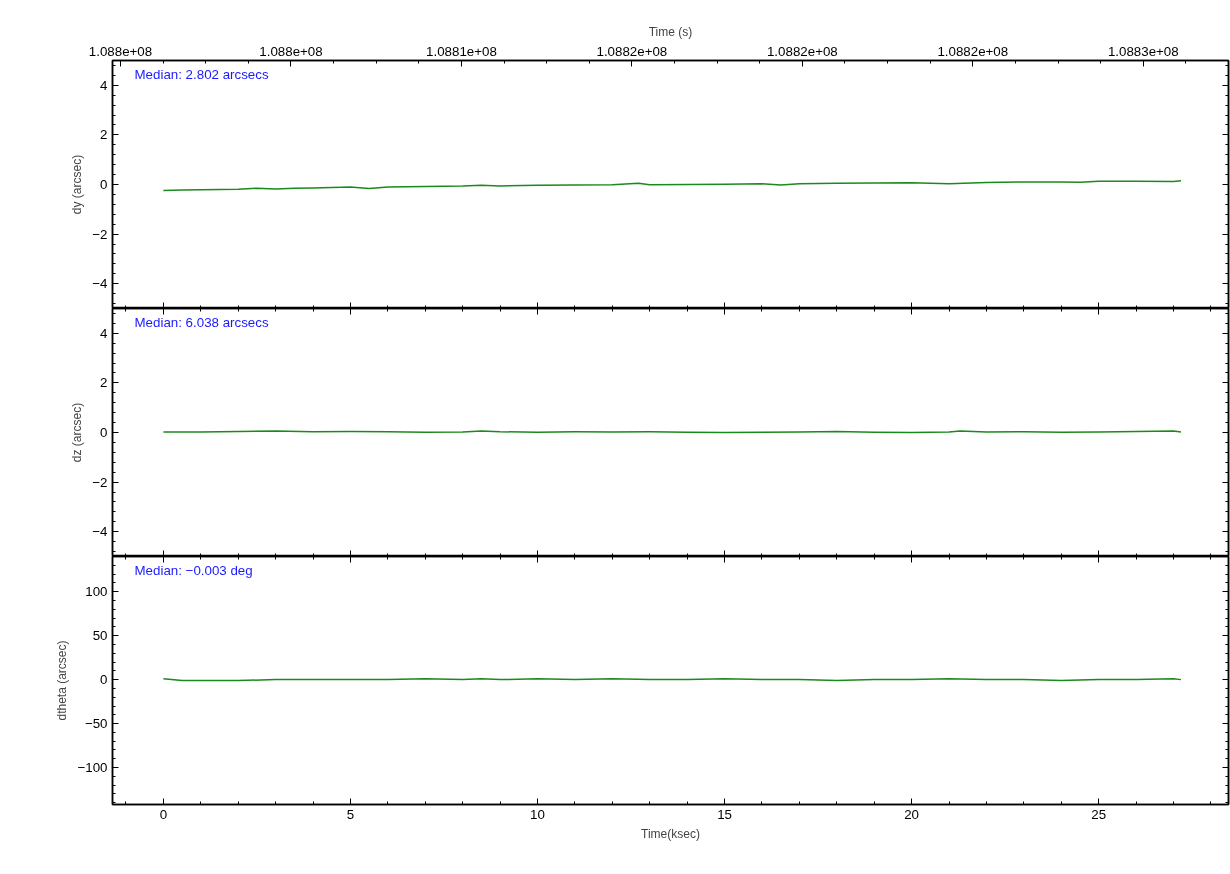  Describe the element at coordinates (670, 31) in the screenshot. I see `x2-axis-title: Time (s)` at that location.